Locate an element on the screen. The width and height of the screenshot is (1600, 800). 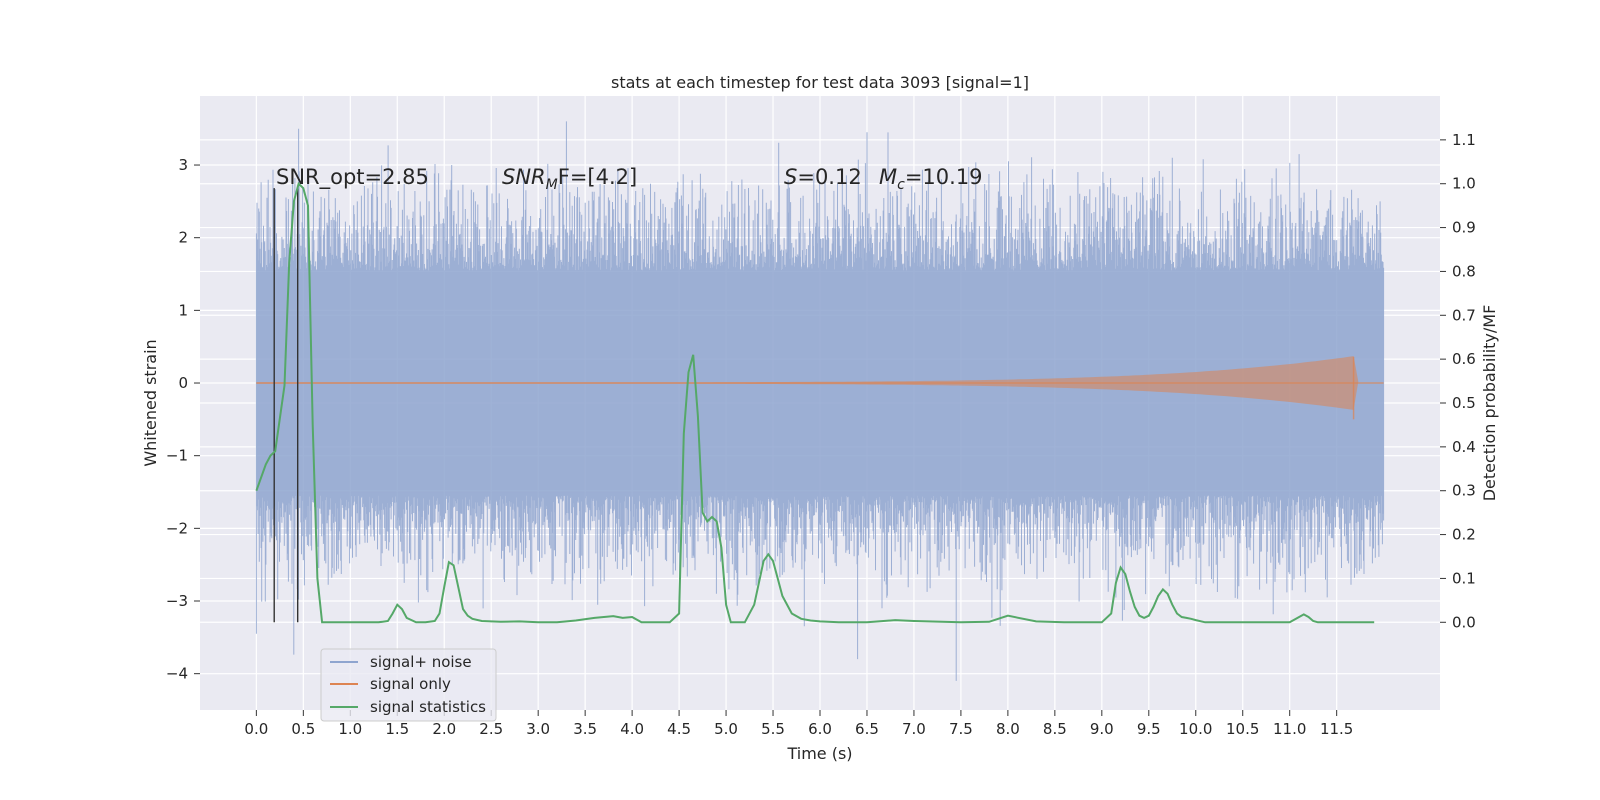
y2-axis-label: Detection probability/MF is located at coordinates (1489, 403).